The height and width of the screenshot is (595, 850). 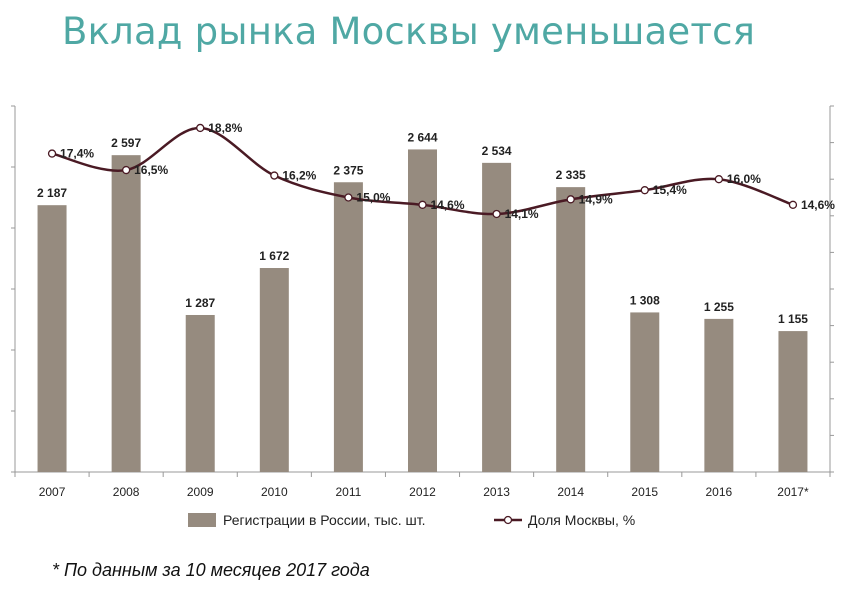 What do you see at coordinates (52, 492) in the screenshot?
I see `x-tick-label: 2007` at bounding box center [52, 492].